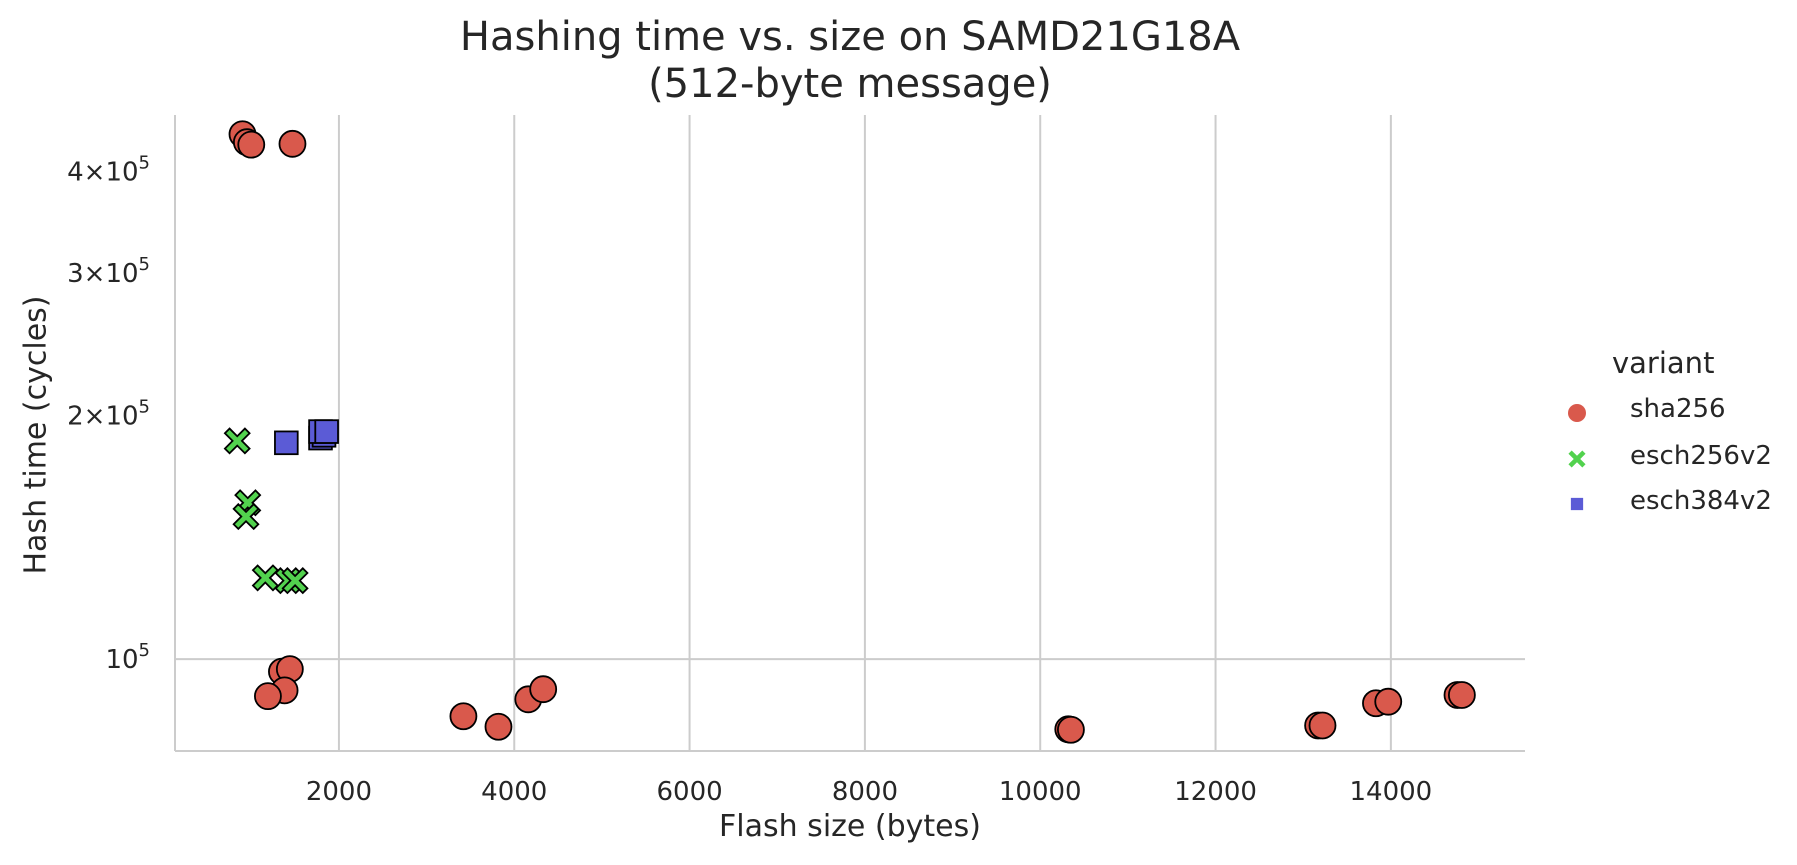  I want to click on legend-marker-esch384v2, so click(1577, 504).